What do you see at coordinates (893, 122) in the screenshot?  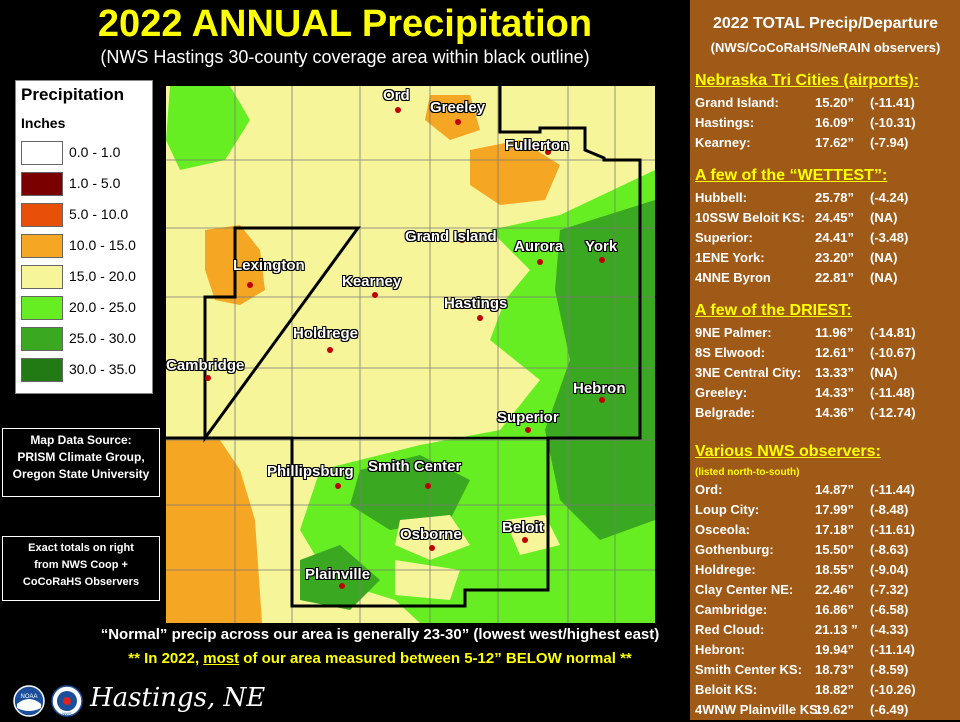 I see `station-departure: (-10.31)` at bounding box center [893, 122].